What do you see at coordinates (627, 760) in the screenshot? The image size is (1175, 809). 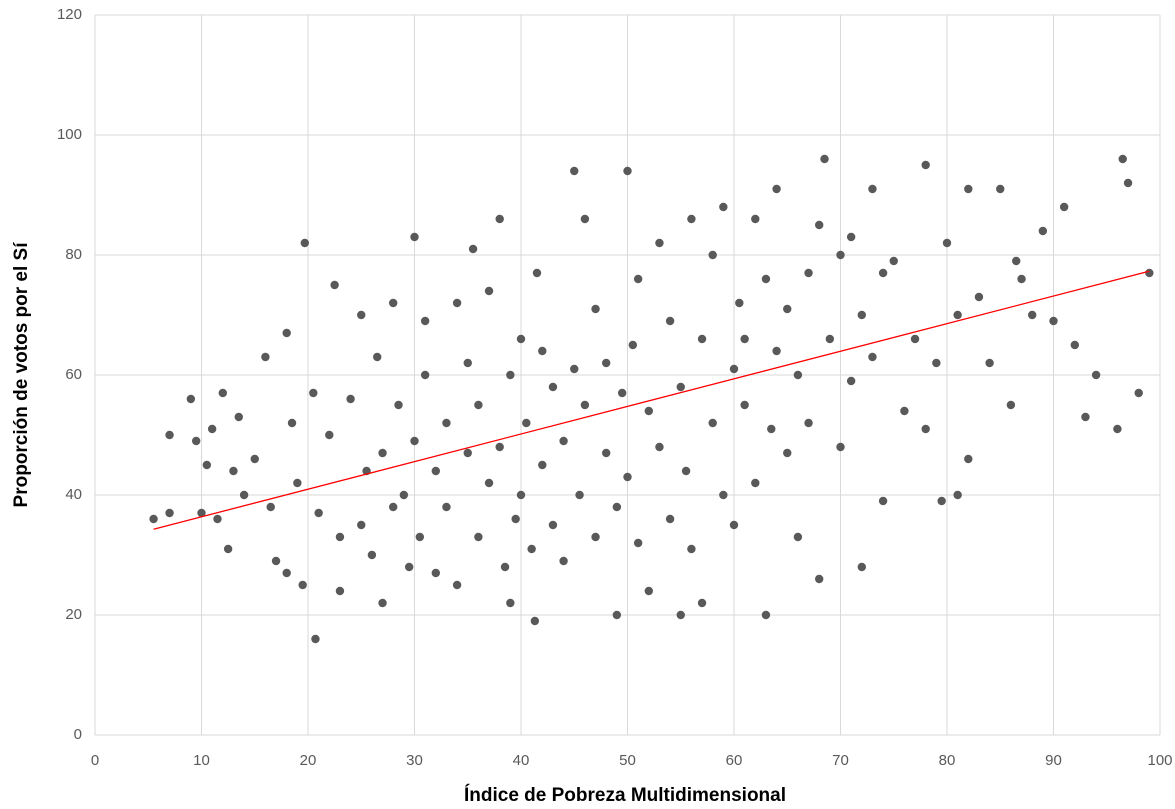 I see `x-tick-label: 50` at bounding box center [627, 760].